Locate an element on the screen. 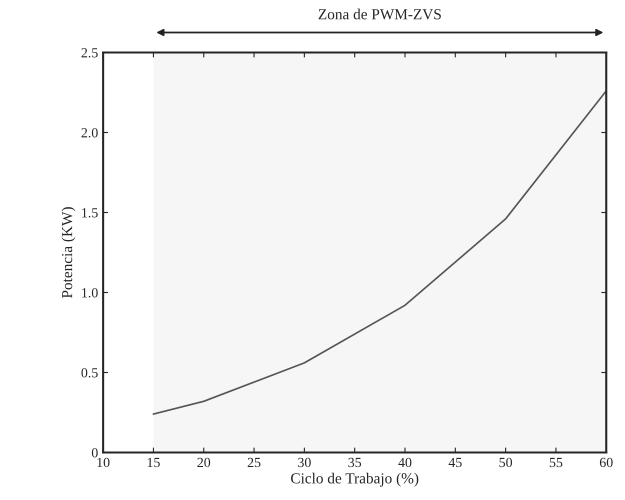 This screenshot has height=500, width=625. x-tick-label: 35 is located at coordinates (355, 463).